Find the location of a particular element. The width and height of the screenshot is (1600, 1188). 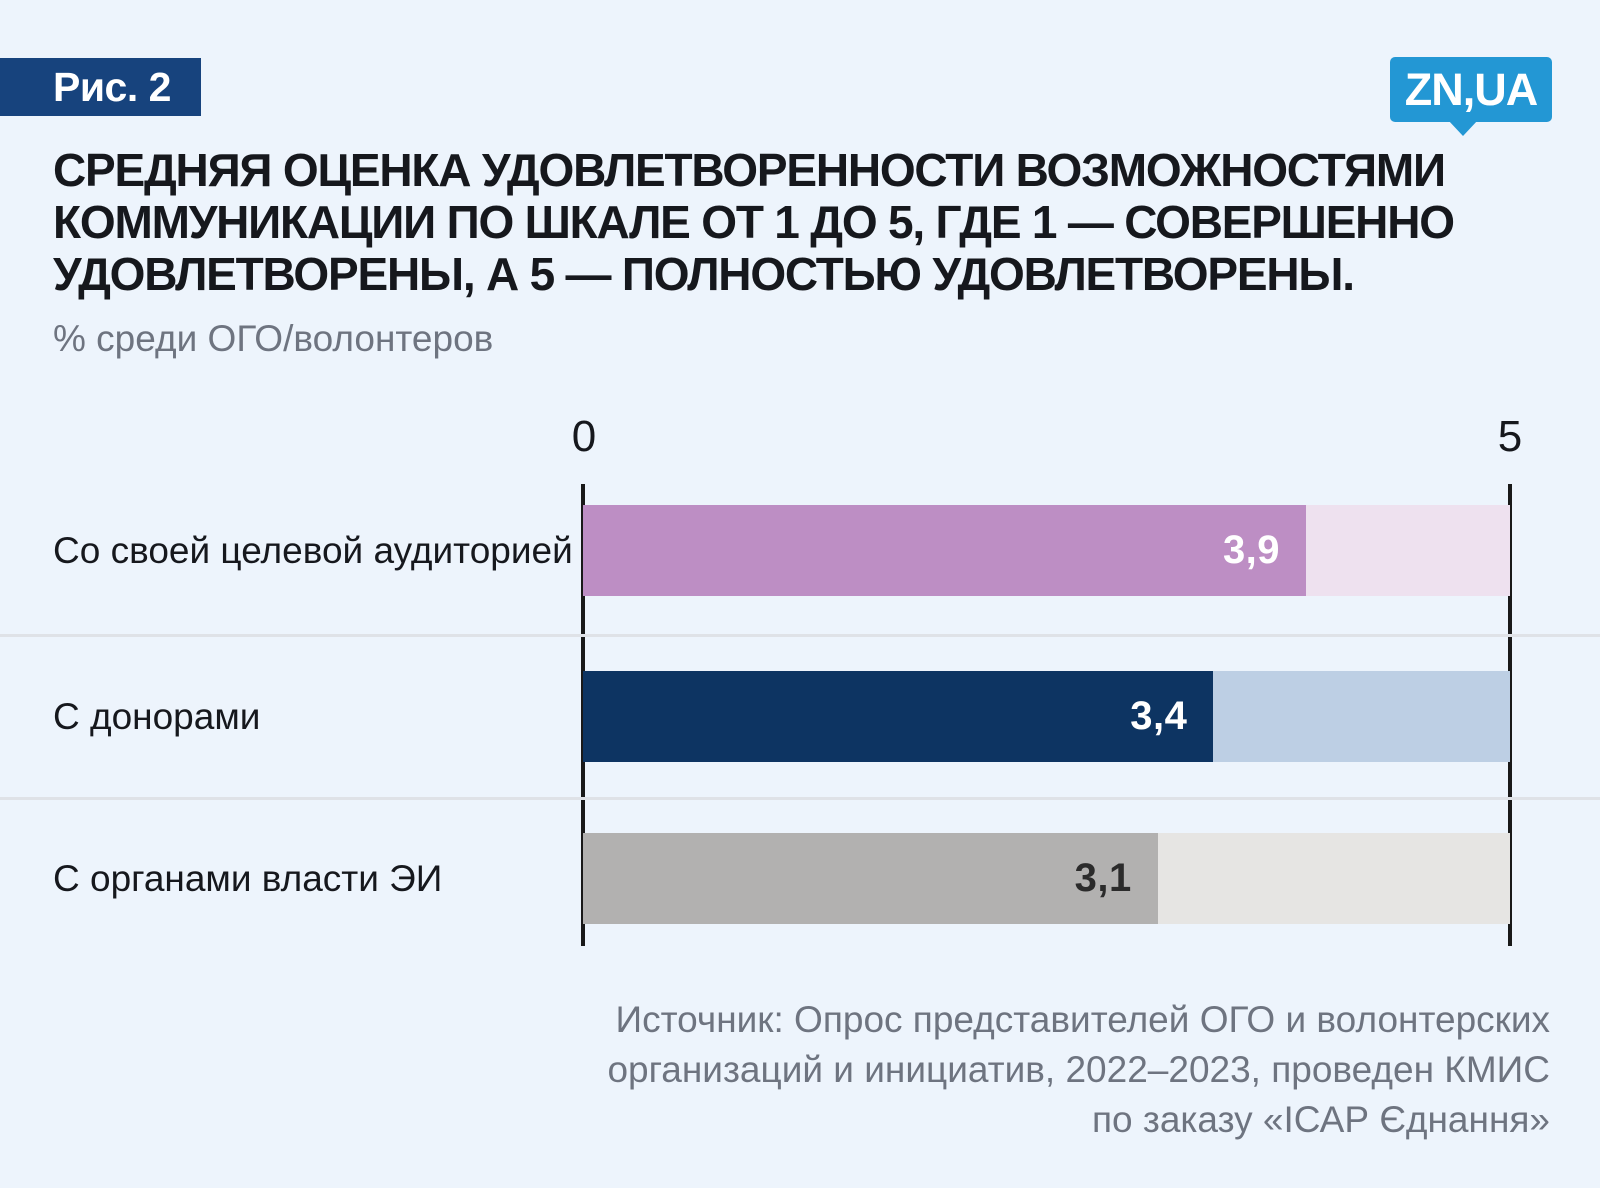

axis-tick-min: 0 is located at coordinates (584, 436).